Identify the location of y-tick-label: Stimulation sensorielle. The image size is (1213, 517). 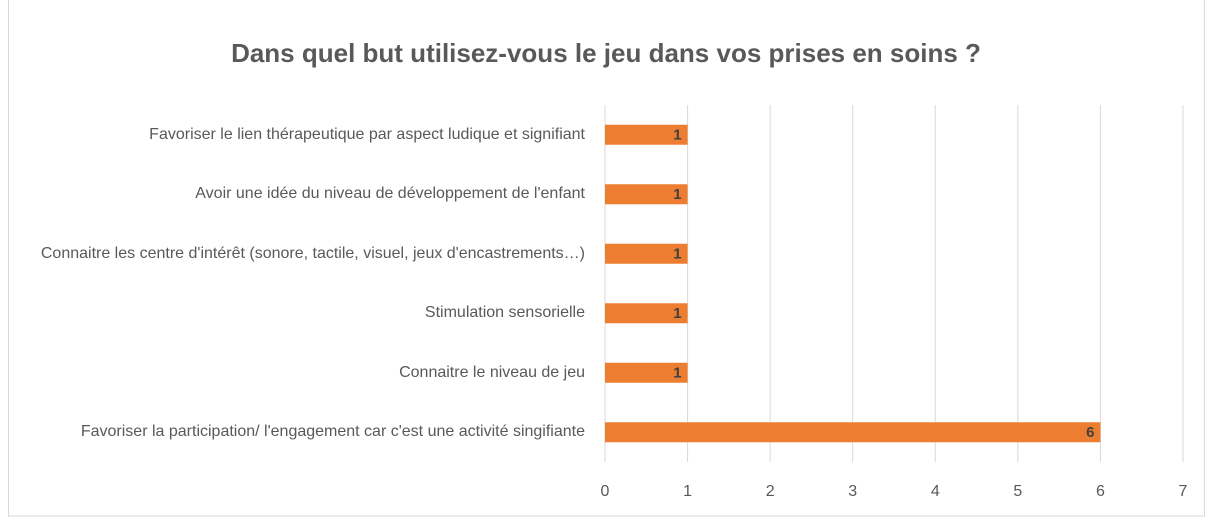
(504, 313).